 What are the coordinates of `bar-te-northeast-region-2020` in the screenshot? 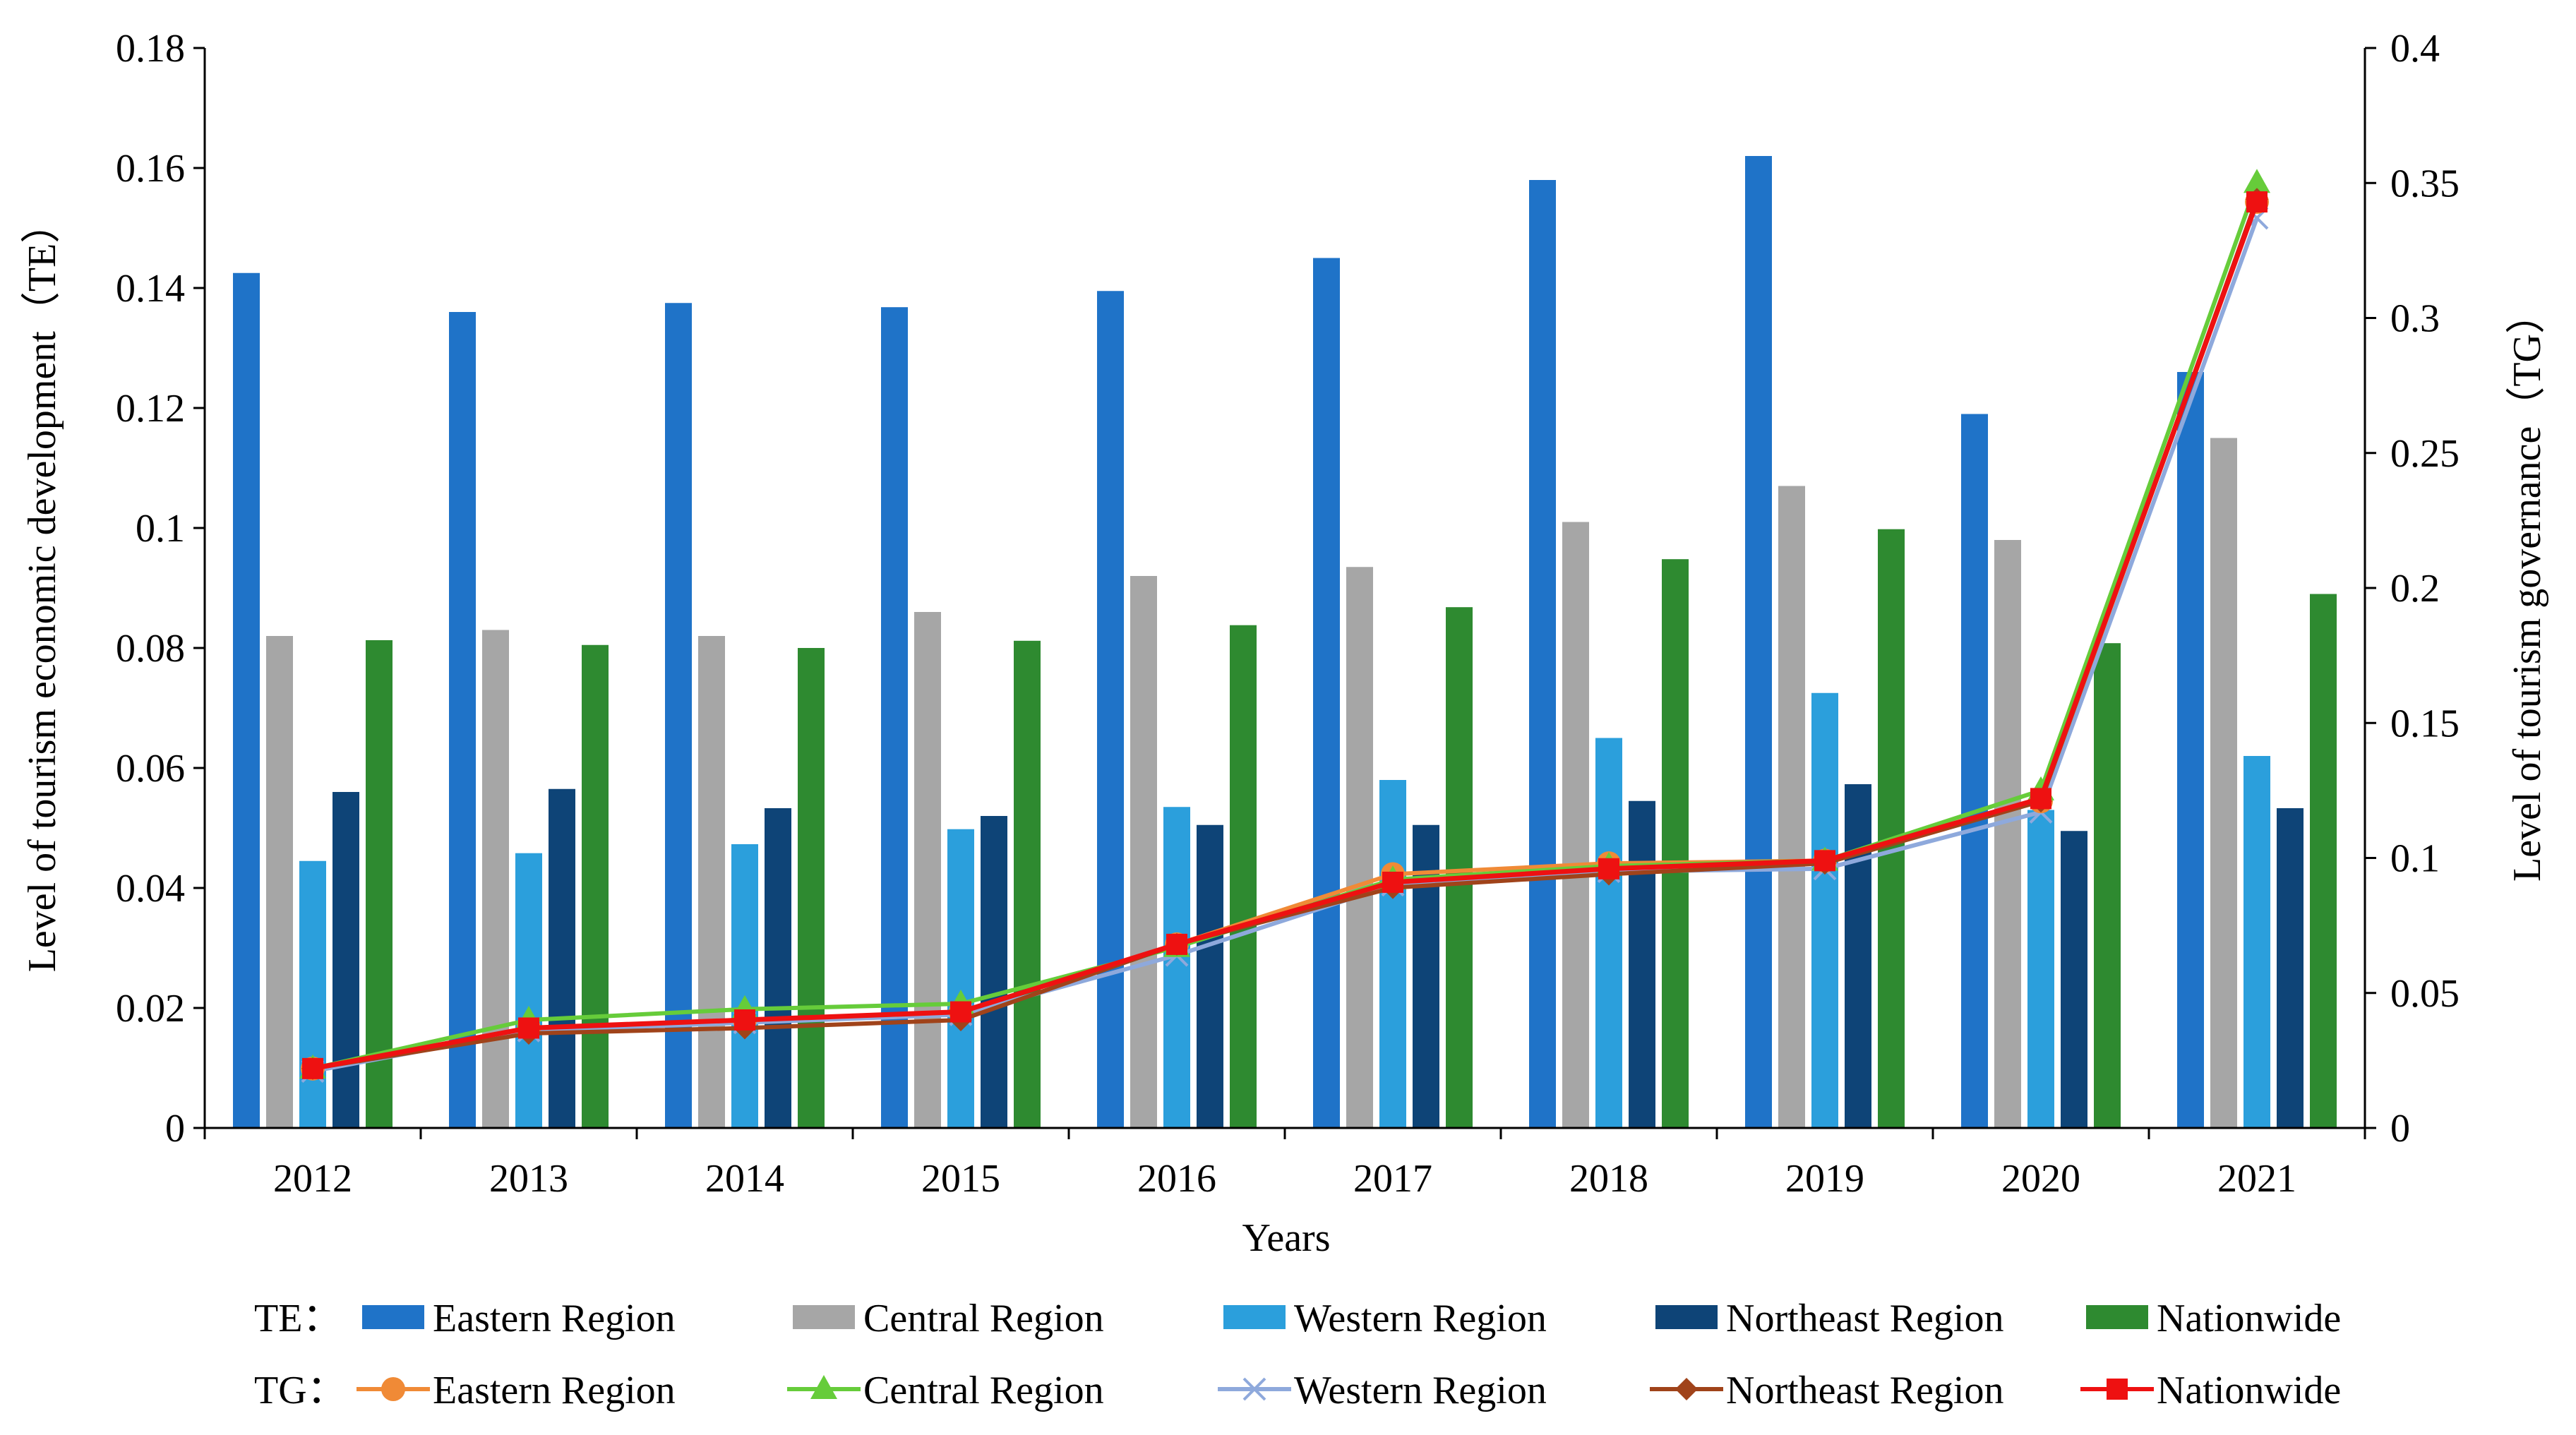 It's located at (2074, 980).